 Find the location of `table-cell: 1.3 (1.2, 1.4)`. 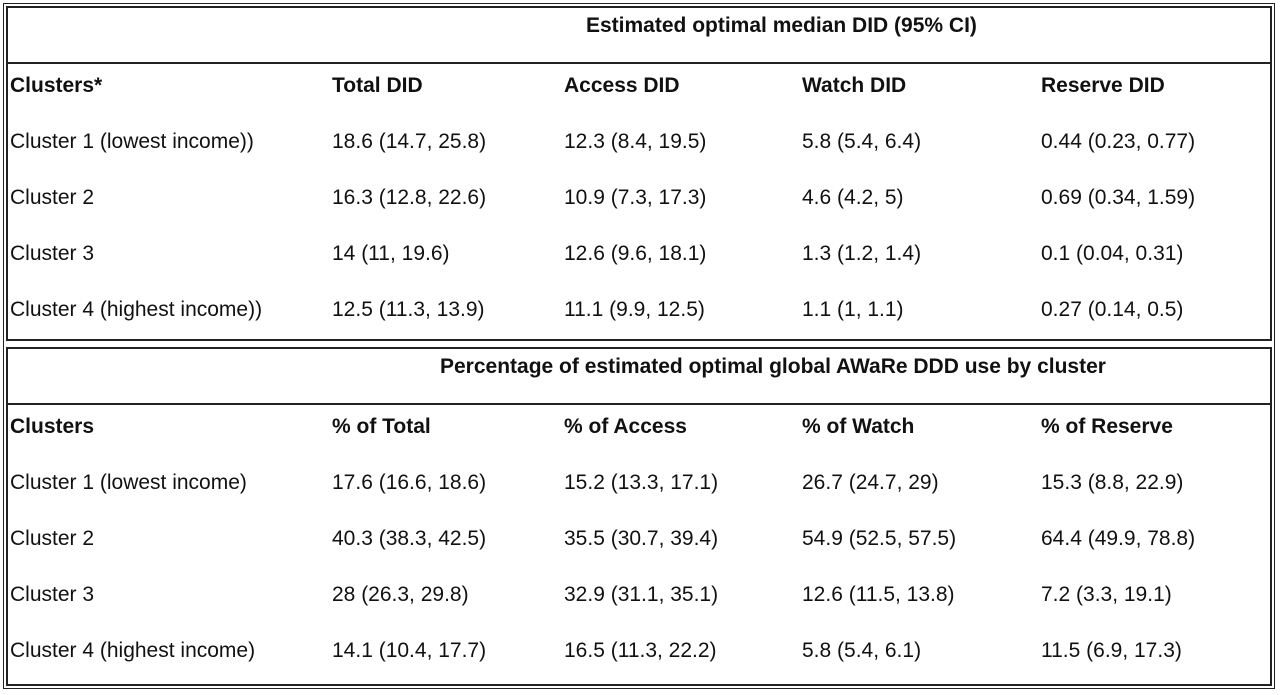

table-cell: 1.3 (1.2, 1.4) is located at coordinates (862, 253).